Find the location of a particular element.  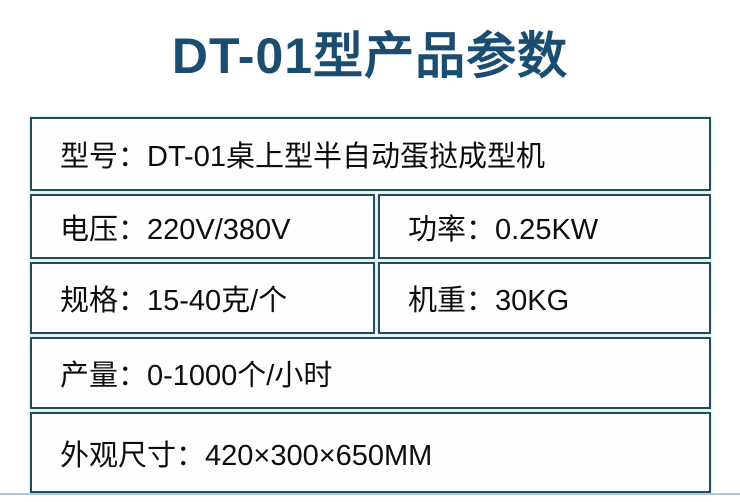

table-row: 电压：220V/380V 功率：0.25KW is located at coordinates (370, 226).